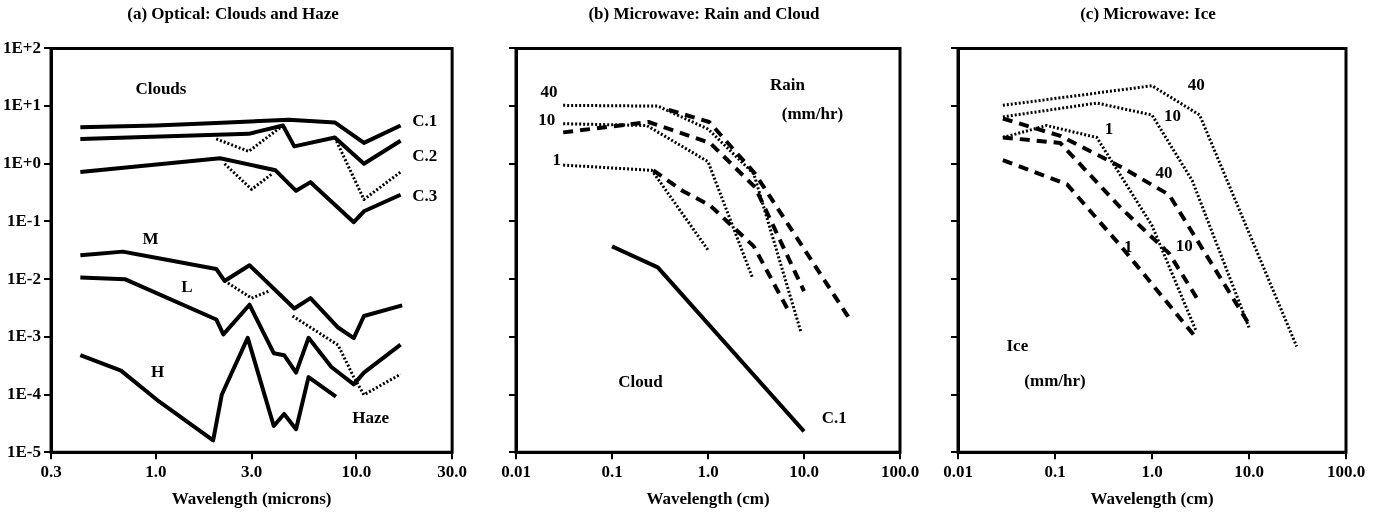 This screenshot has width=1382, height=528. I want to click on chart-title: (c) Microwave: Ice, so click(1148, 13).